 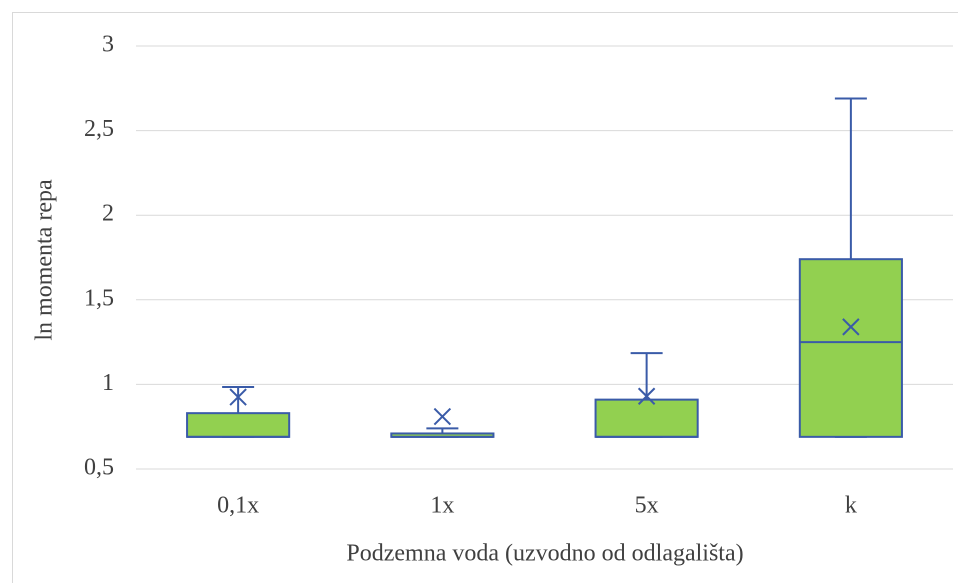 What do you see at coordinates (108, 383) in the screenshot?
I see `y-tick-label: 1` at bounding box center [108, 383].